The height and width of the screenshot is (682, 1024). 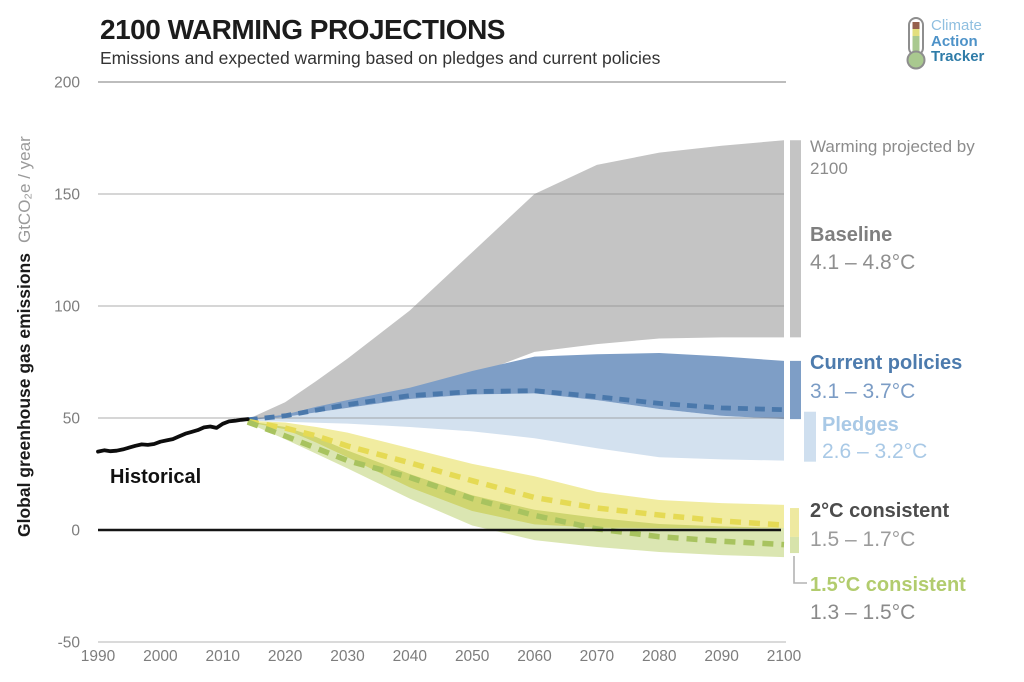 What do you see at coordinates (800, 570) in the screenshot?
I see `legend-connector-one-five-deg` at bounding box center [800, 570].